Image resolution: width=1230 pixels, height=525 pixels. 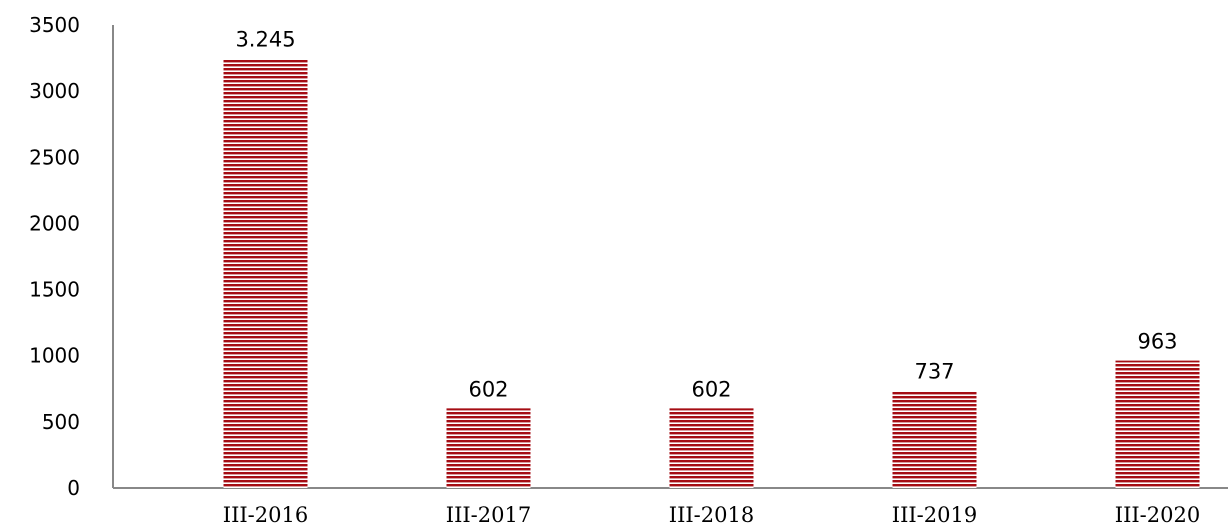 What do you see at coordinates (73, 488) in the screenshot?
I see `y-tick-label: 0` at bounding box center [73, 488].